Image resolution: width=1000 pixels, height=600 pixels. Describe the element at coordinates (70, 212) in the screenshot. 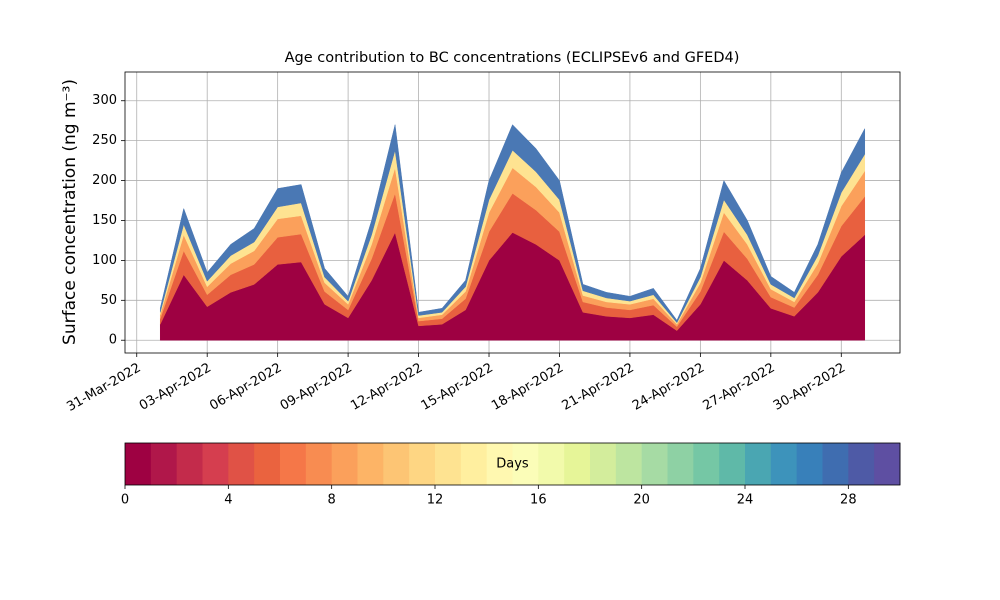

I see `y-axis-label: Surface concentration (ng m⁻³)` at that location.